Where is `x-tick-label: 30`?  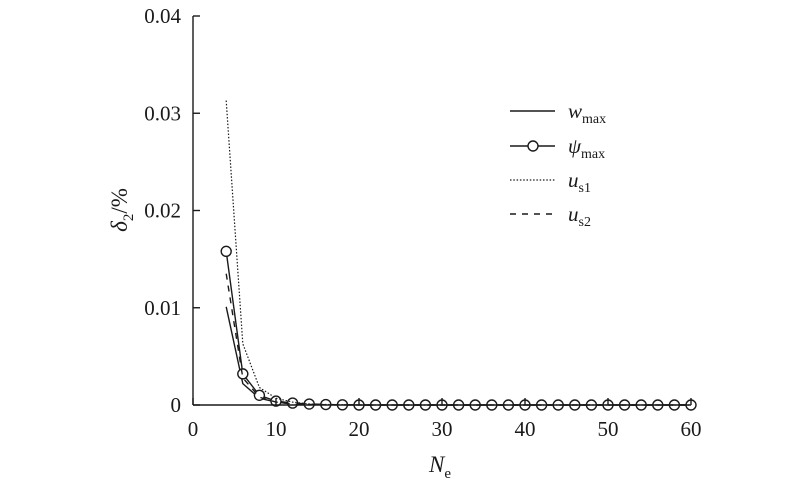
x-tick-label: 30 is located at coordinates (442, 429).